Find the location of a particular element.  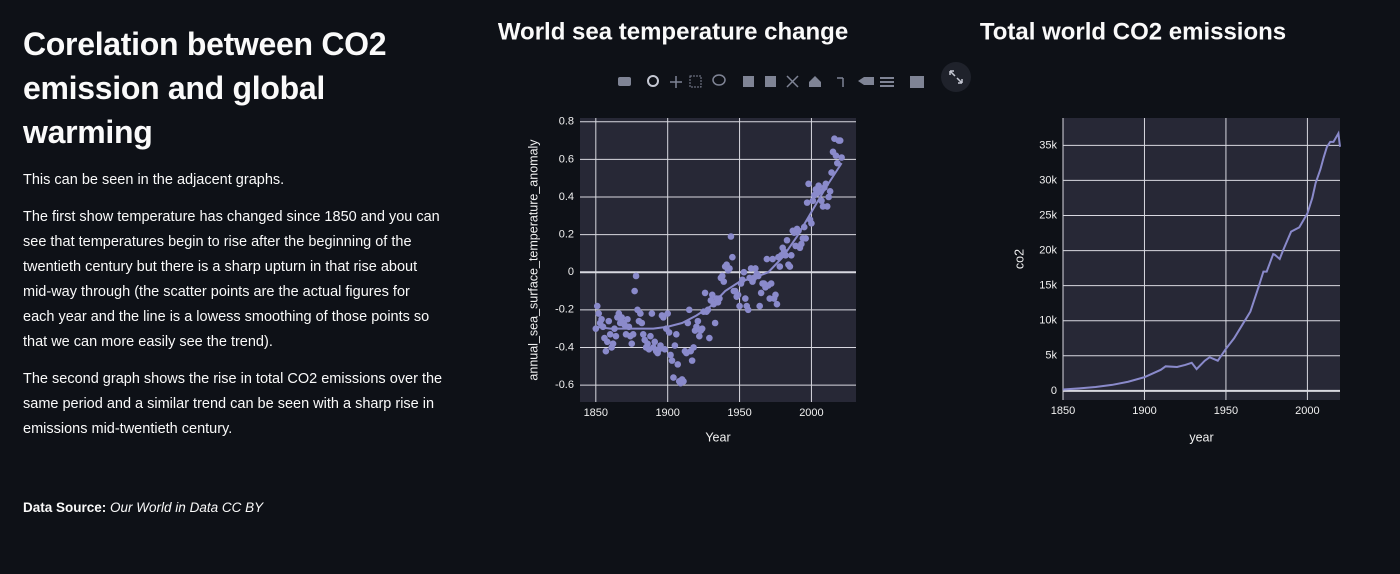

y-tick-label: 20k is located at coordinates (1048, 250).